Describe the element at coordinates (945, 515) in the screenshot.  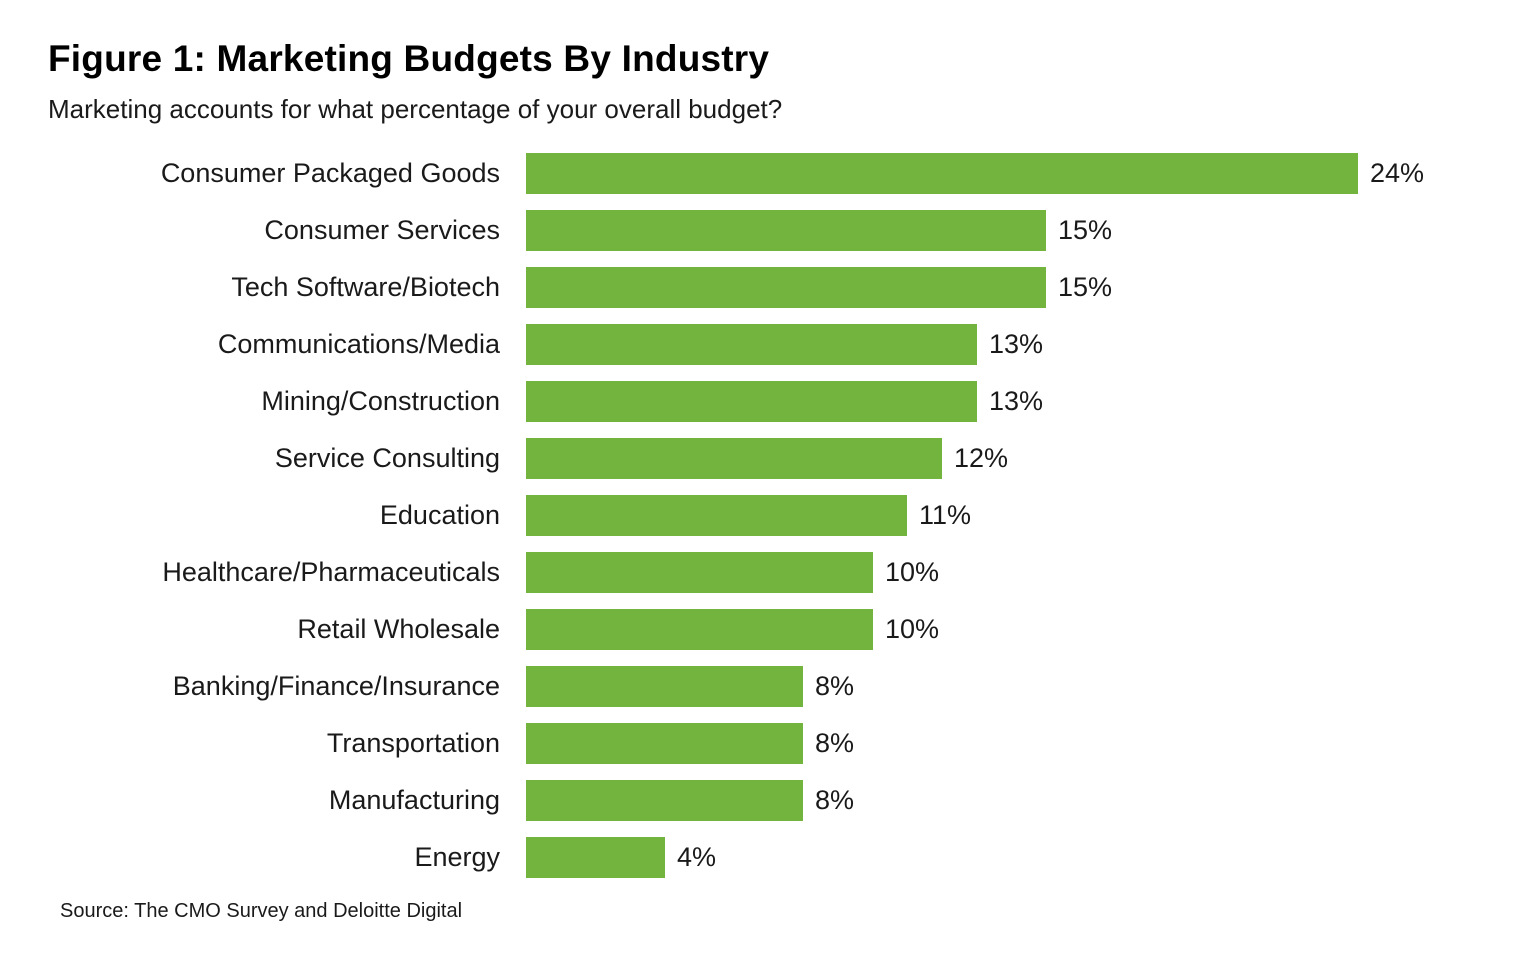
I see `value-label: 11%` at that location.